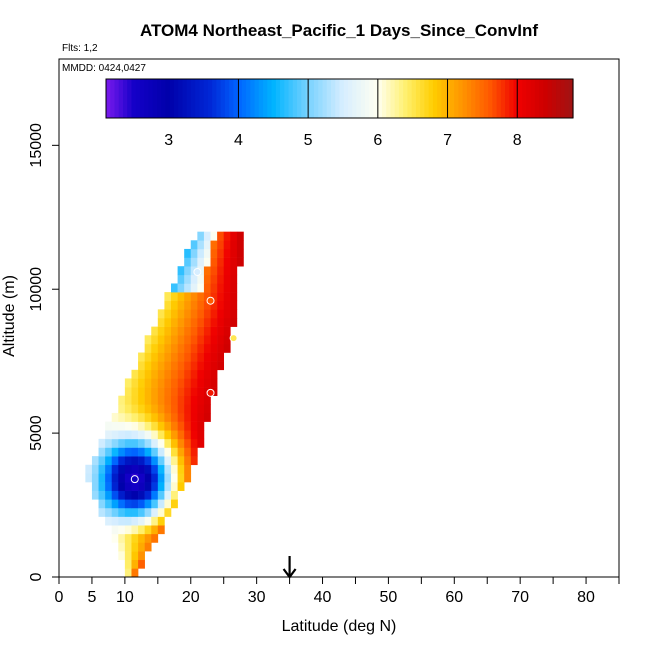 The image size is (650, 650). What do you see at coordinates (36, 289) in the screenshot?
I see `y-tick-label: 10000` at bounding box center [36, 289].